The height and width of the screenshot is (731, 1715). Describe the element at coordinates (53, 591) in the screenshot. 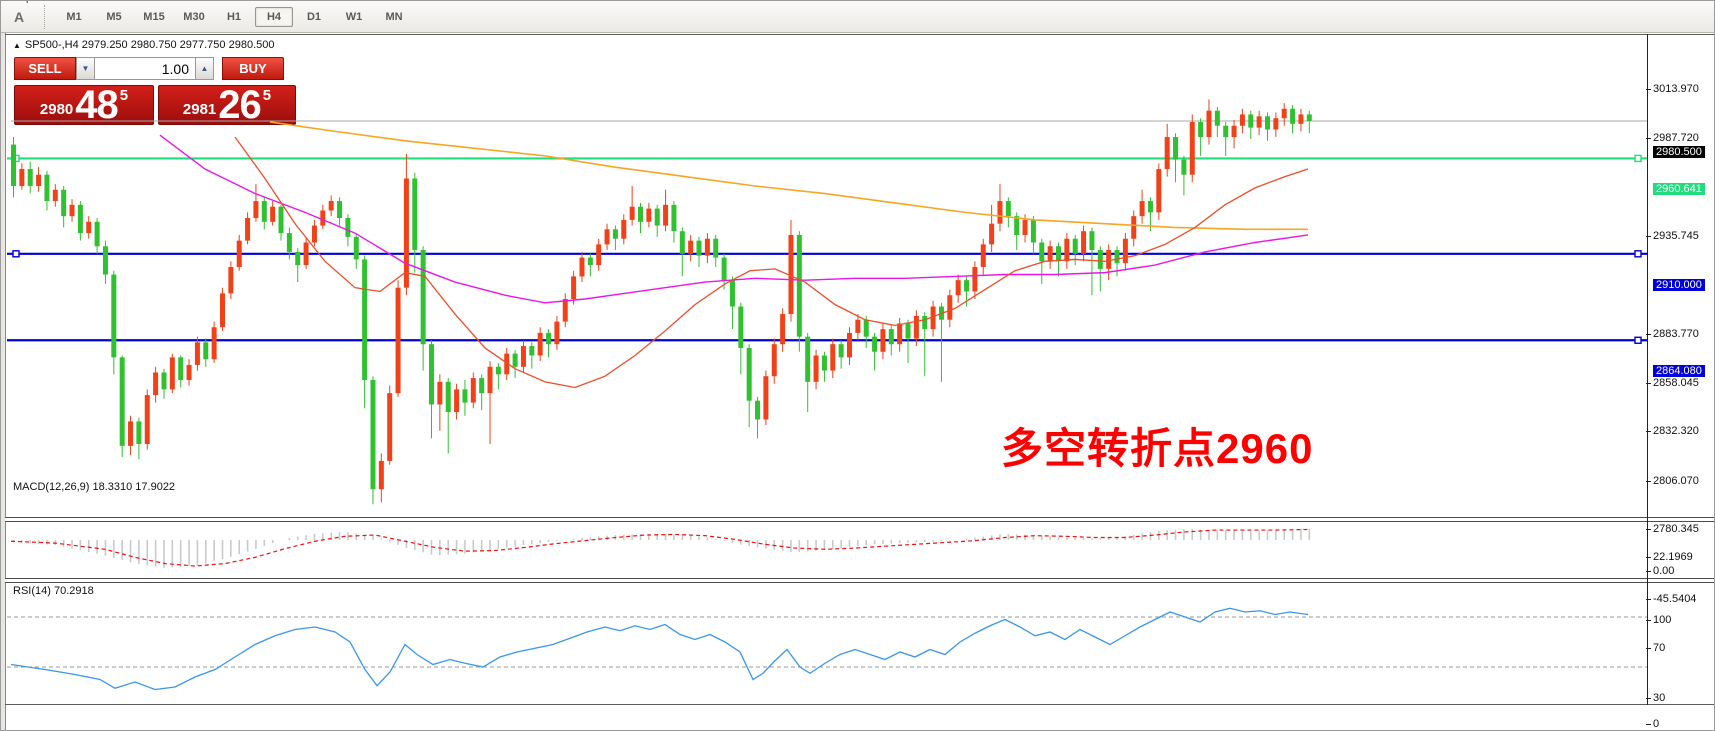

I see `rsi-label: RSI(14) 70.2918` at that location.